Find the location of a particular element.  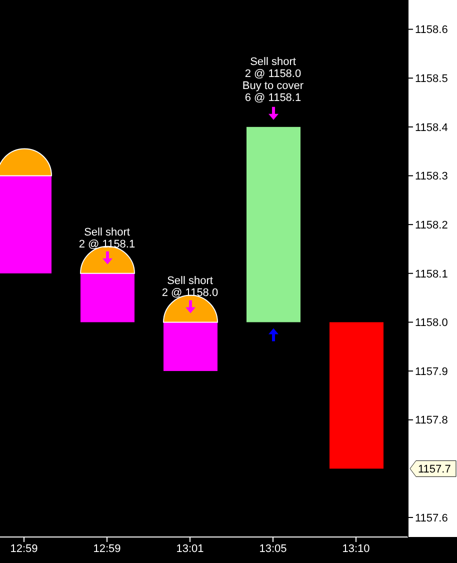

x-tick-label: 13:01 is located at coordinates (190, 548).